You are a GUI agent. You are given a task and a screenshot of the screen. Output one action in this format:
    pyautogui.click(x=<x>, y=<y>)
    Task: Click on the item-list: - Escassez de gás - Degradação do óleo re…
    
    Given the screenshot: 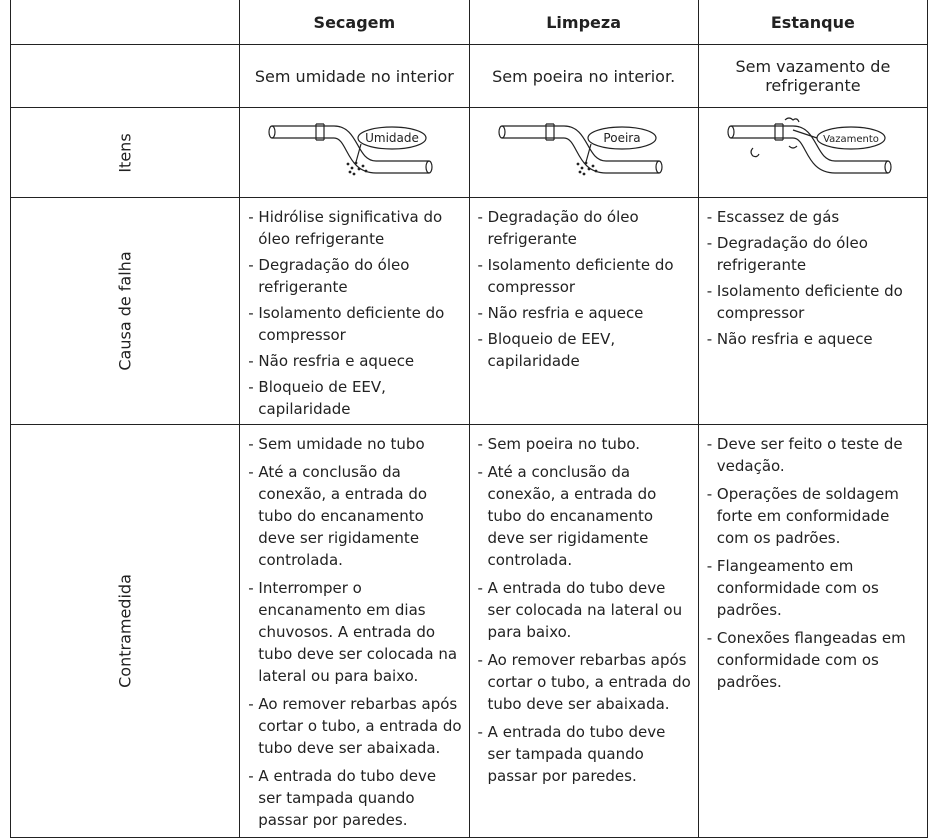 What is the action you would take?
    pyautogui.click(x=814, y=278)
    